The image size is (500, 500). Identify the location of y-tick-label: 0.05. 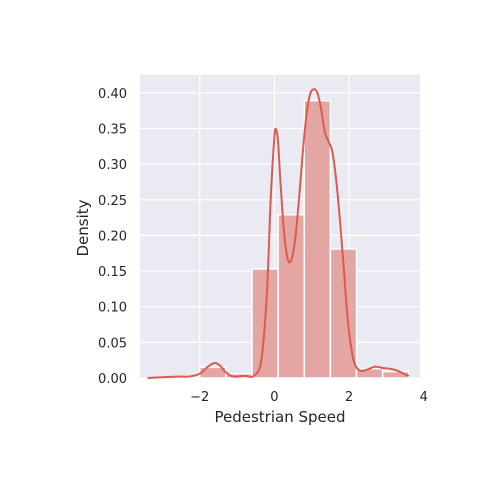
(112, 343).